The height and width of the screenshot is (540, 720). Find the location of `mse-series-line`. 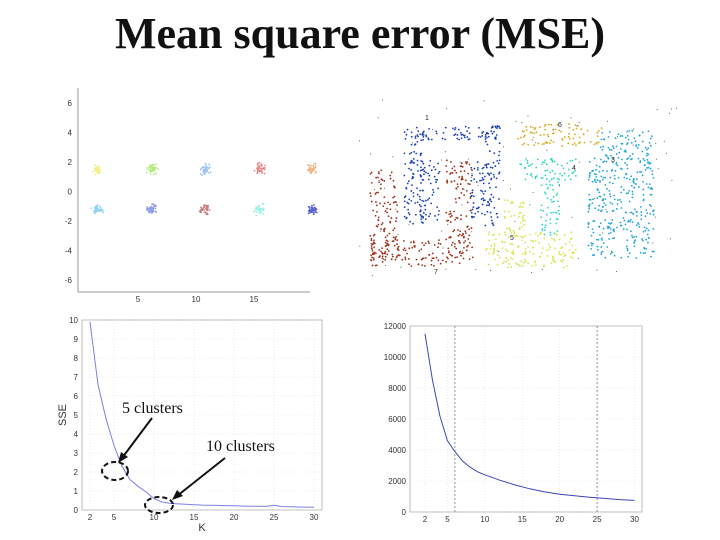

mse-series-line is located at coordinates (529, 417).